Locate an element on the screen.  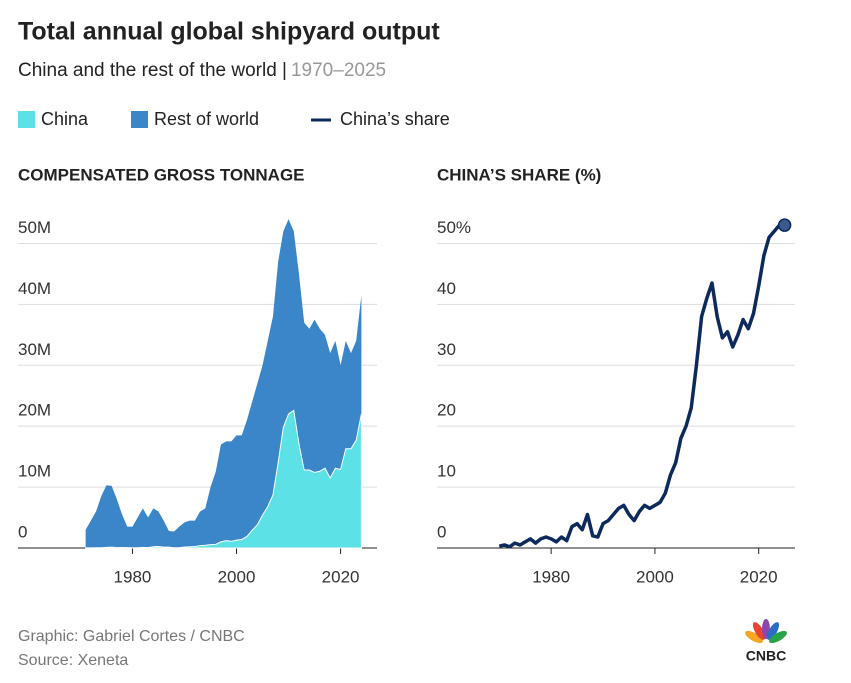
logo: CNBC is located at coordinates (766, 641).